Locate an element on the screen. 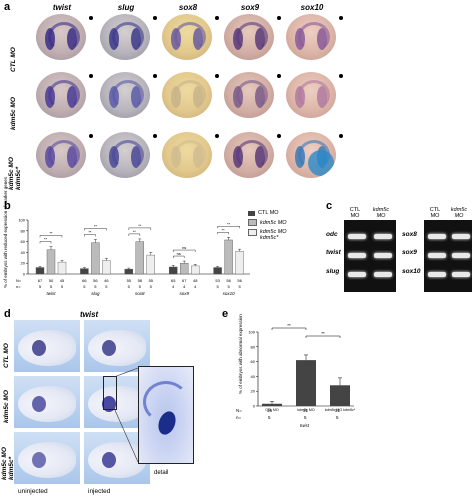 Image resolution: width=473 pixels, height=500 pixels. N-value: 48 is located at coordinates (195, 280).